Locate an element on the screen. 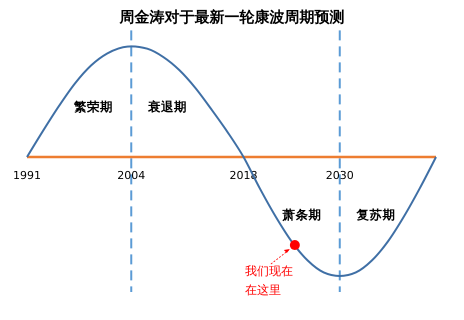  x-tick-label: 1991 is located at coordinates (27, 175).